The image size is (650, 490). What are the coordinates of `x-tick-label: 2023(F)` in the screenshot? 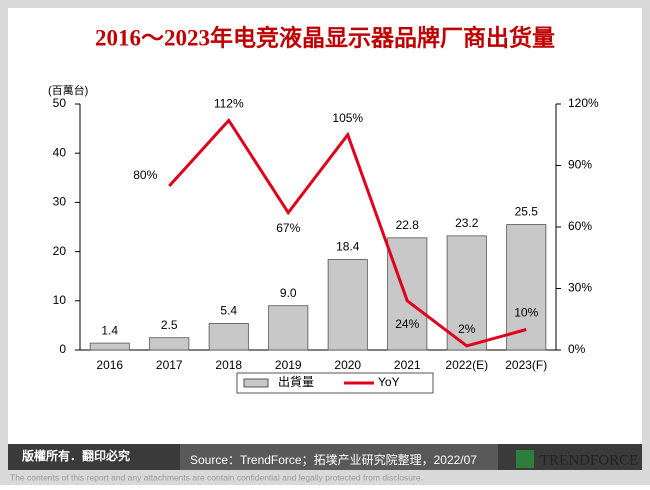 It's located at (526, 365).